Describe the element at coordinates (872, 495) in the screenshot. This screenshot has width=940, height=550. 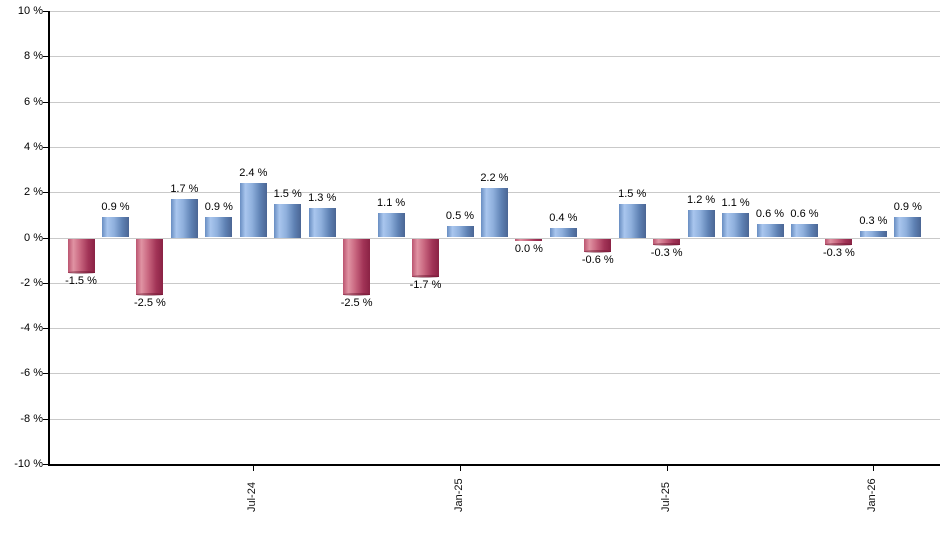
I see `x-axis-label: Jan-26` at that location.